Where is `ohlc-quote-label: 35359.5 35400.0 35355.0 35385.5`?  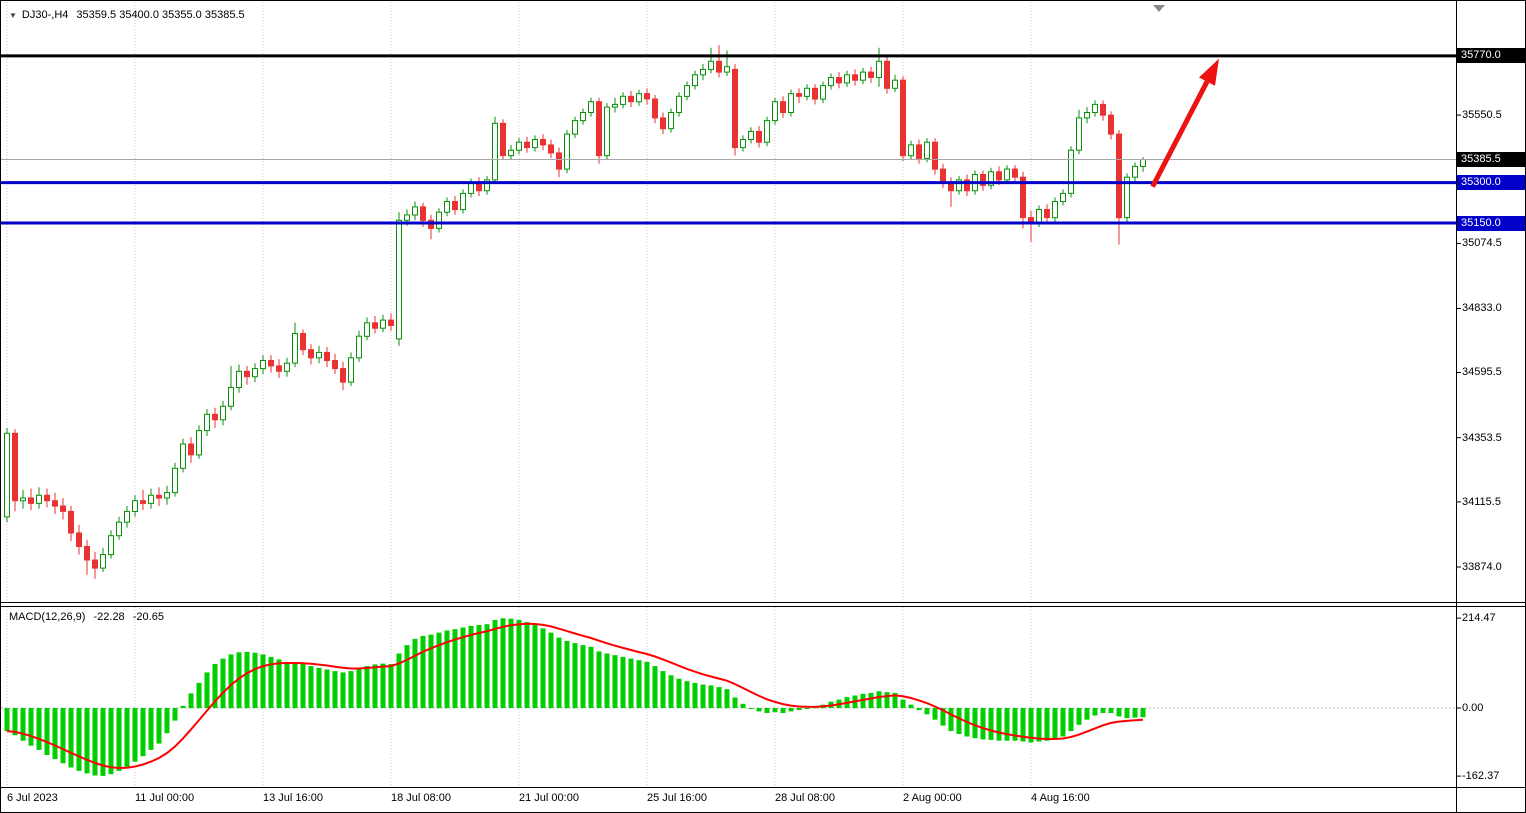
ohlc-quote-label: 35359.5 35400.0 35355.0 35385.5 is located at coordinates (160, 15).